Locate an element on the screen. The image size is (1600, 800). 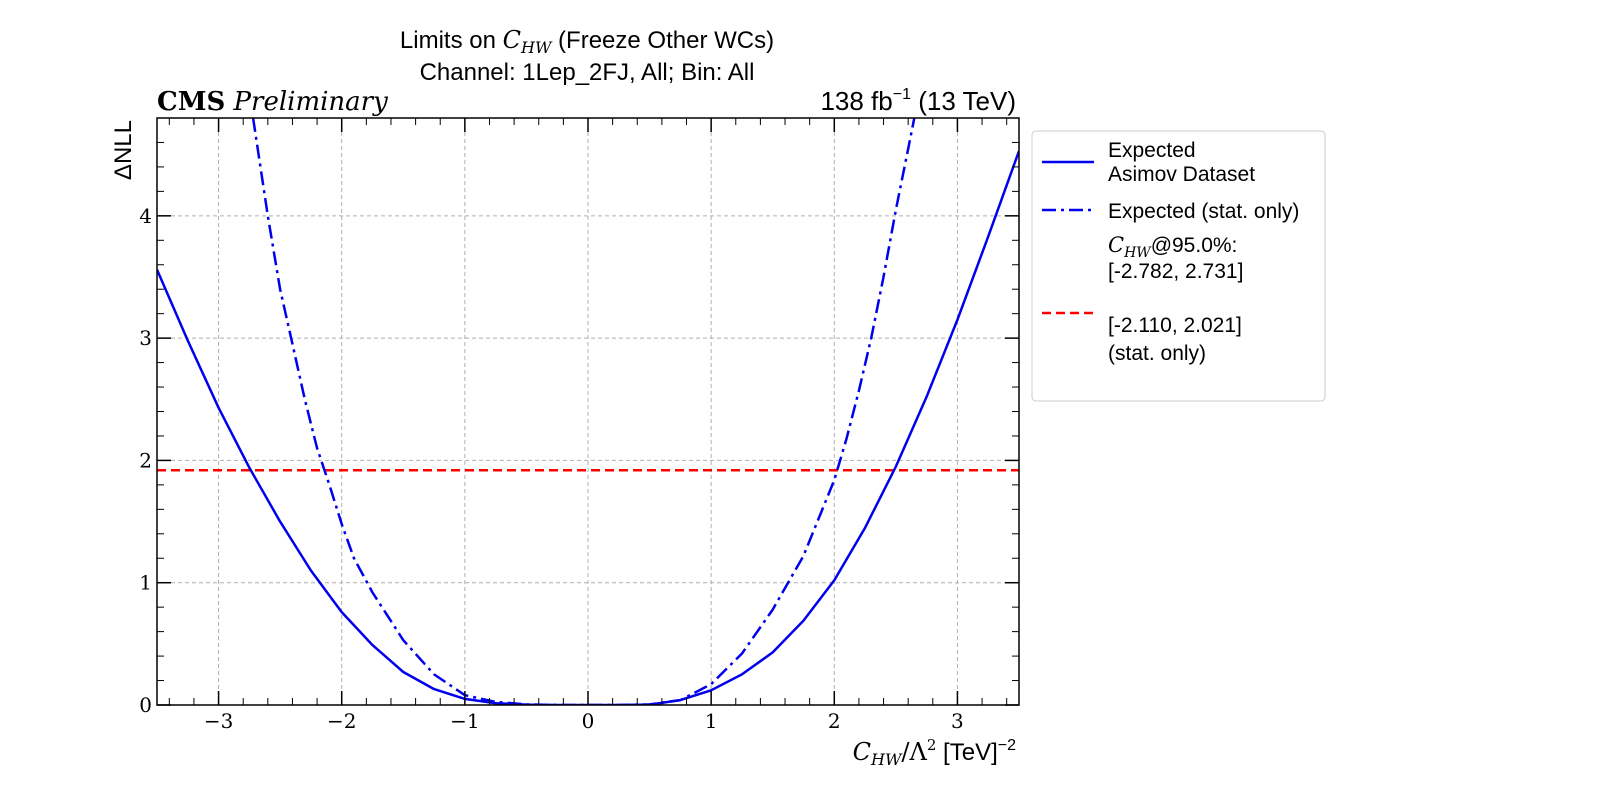
x-tick-label: −2 is located at coordinates (341, 721).